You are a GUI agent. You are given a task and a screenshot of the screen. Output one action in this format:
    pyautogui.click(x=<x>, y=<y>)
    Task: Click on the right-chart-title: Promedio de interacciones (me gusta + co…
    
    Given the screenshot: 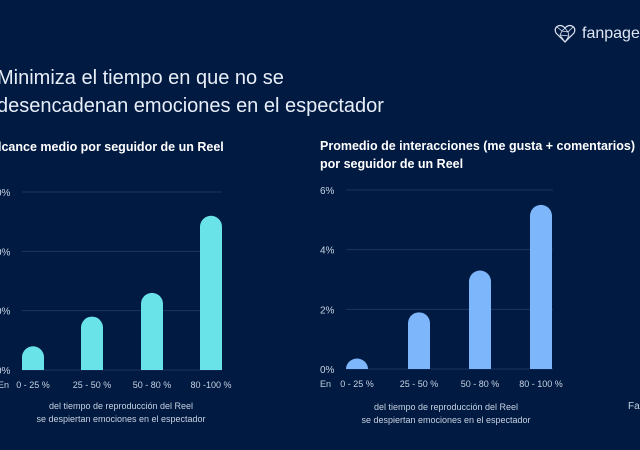 What is the action you would take?
    pyautogui.click(x=477, y=155)
    